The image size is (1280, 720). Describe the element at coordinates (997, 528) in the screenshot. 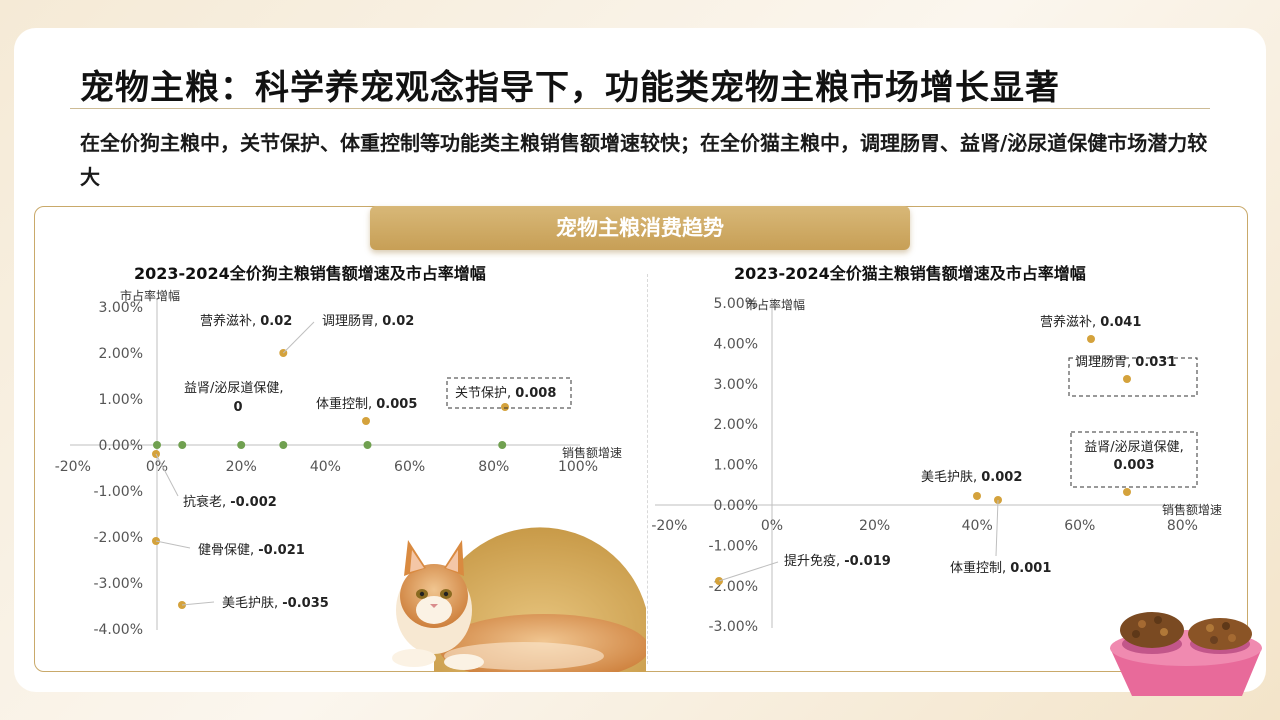

I see `cat-leader-weight` at that location.